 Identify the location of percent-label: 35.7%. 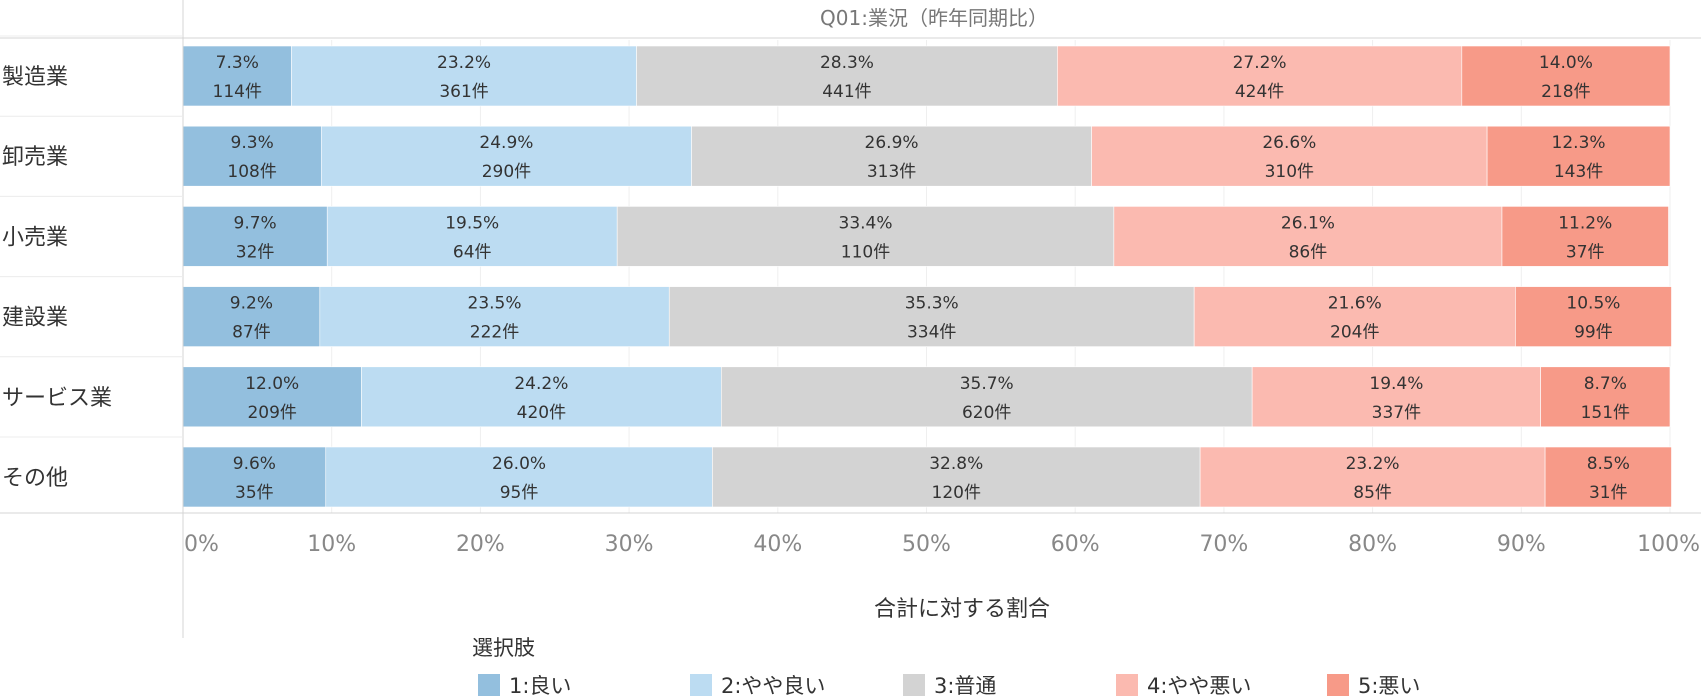
(987, 384).